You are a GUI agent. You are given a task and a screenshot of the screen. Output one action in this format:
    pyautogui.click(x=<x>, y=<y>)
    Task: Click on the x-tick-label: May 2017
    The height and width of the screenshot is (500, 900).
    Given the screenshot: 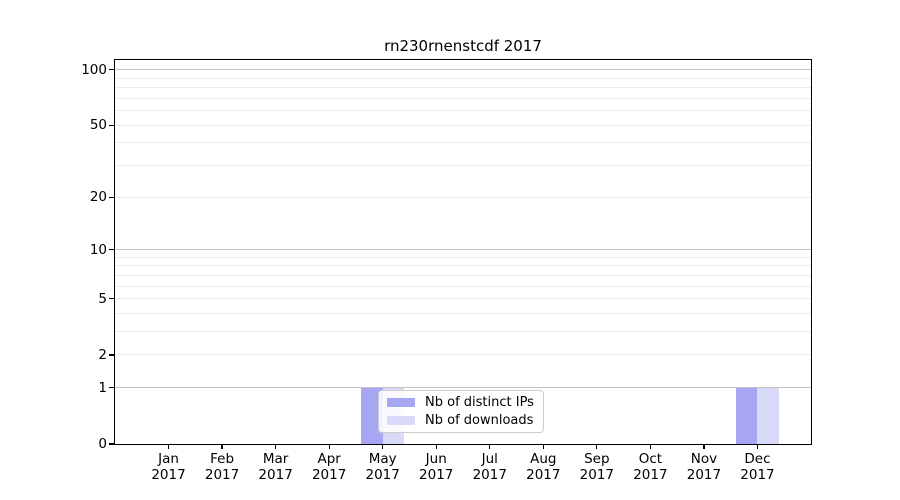 What is the action you would take?
    pyautogui.click(x=383, y=467)
    